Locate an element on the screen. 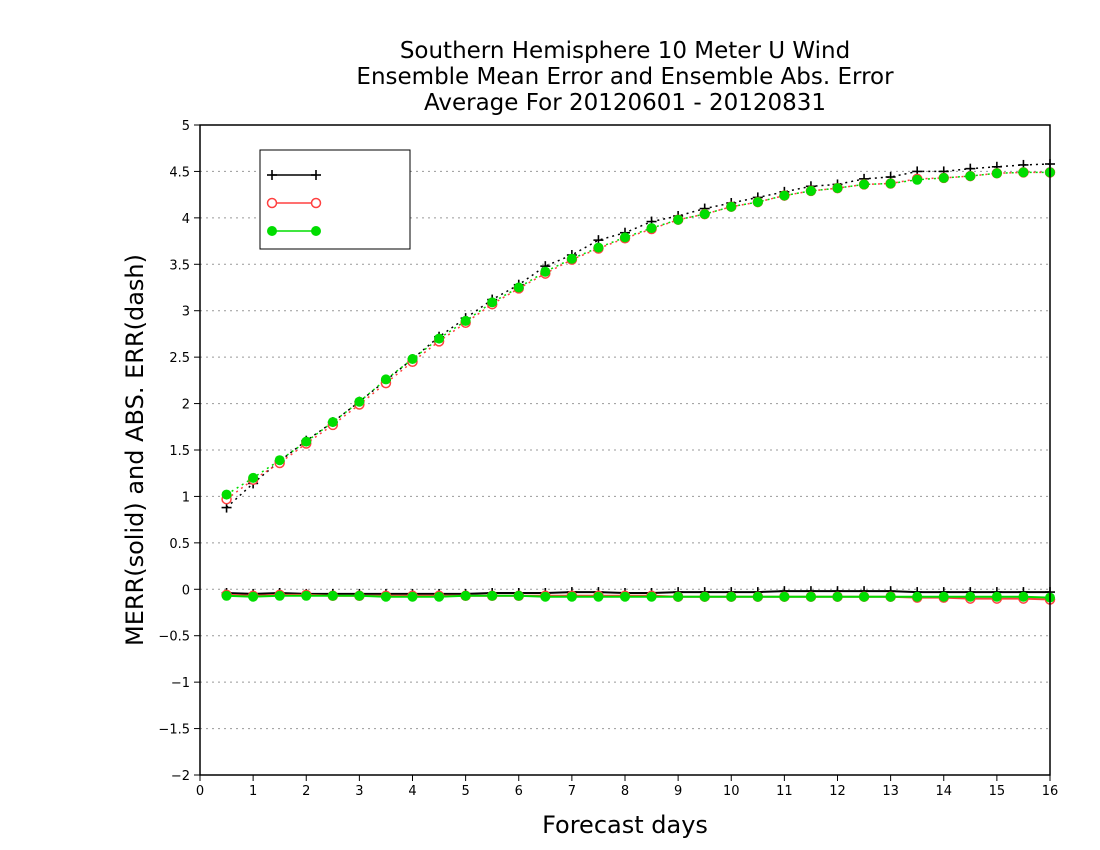 This screenshot has width=1100, height=850. y-tick-label: 2.5 is located at coordinates (179, 358).